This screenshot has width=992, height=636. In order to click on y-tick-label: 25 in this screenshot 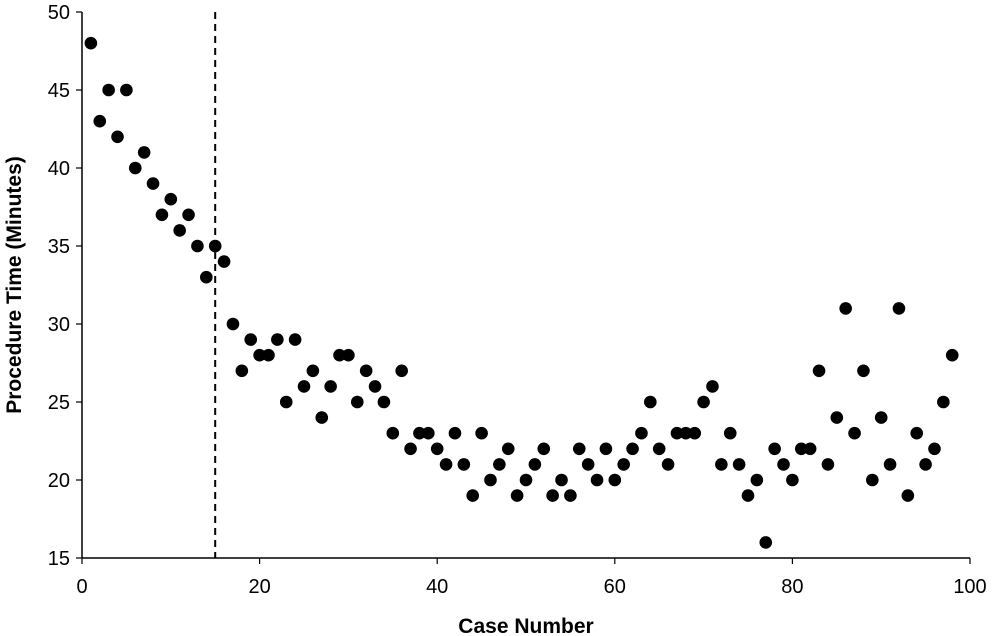, I will do `click(59, 403)`.